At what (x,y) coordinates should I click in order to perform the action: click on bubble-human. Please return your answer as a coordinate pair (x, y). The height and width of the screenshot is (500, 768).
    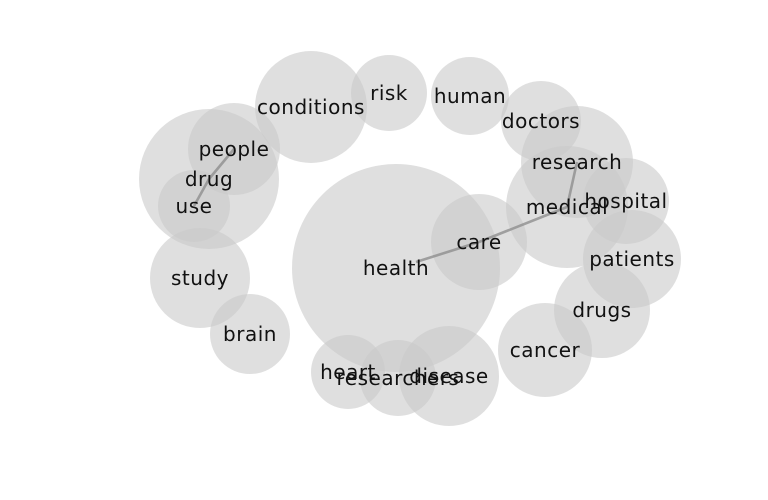
    Looking at the image, I should click on (470, 96).